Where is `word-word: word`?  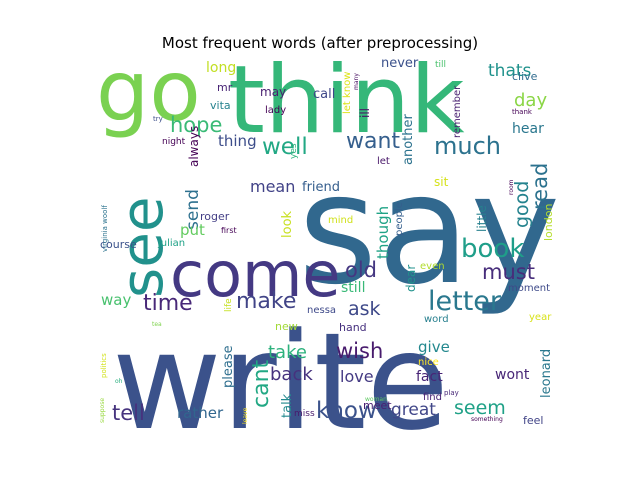 word-word: word is located at coordinates (436, 319).